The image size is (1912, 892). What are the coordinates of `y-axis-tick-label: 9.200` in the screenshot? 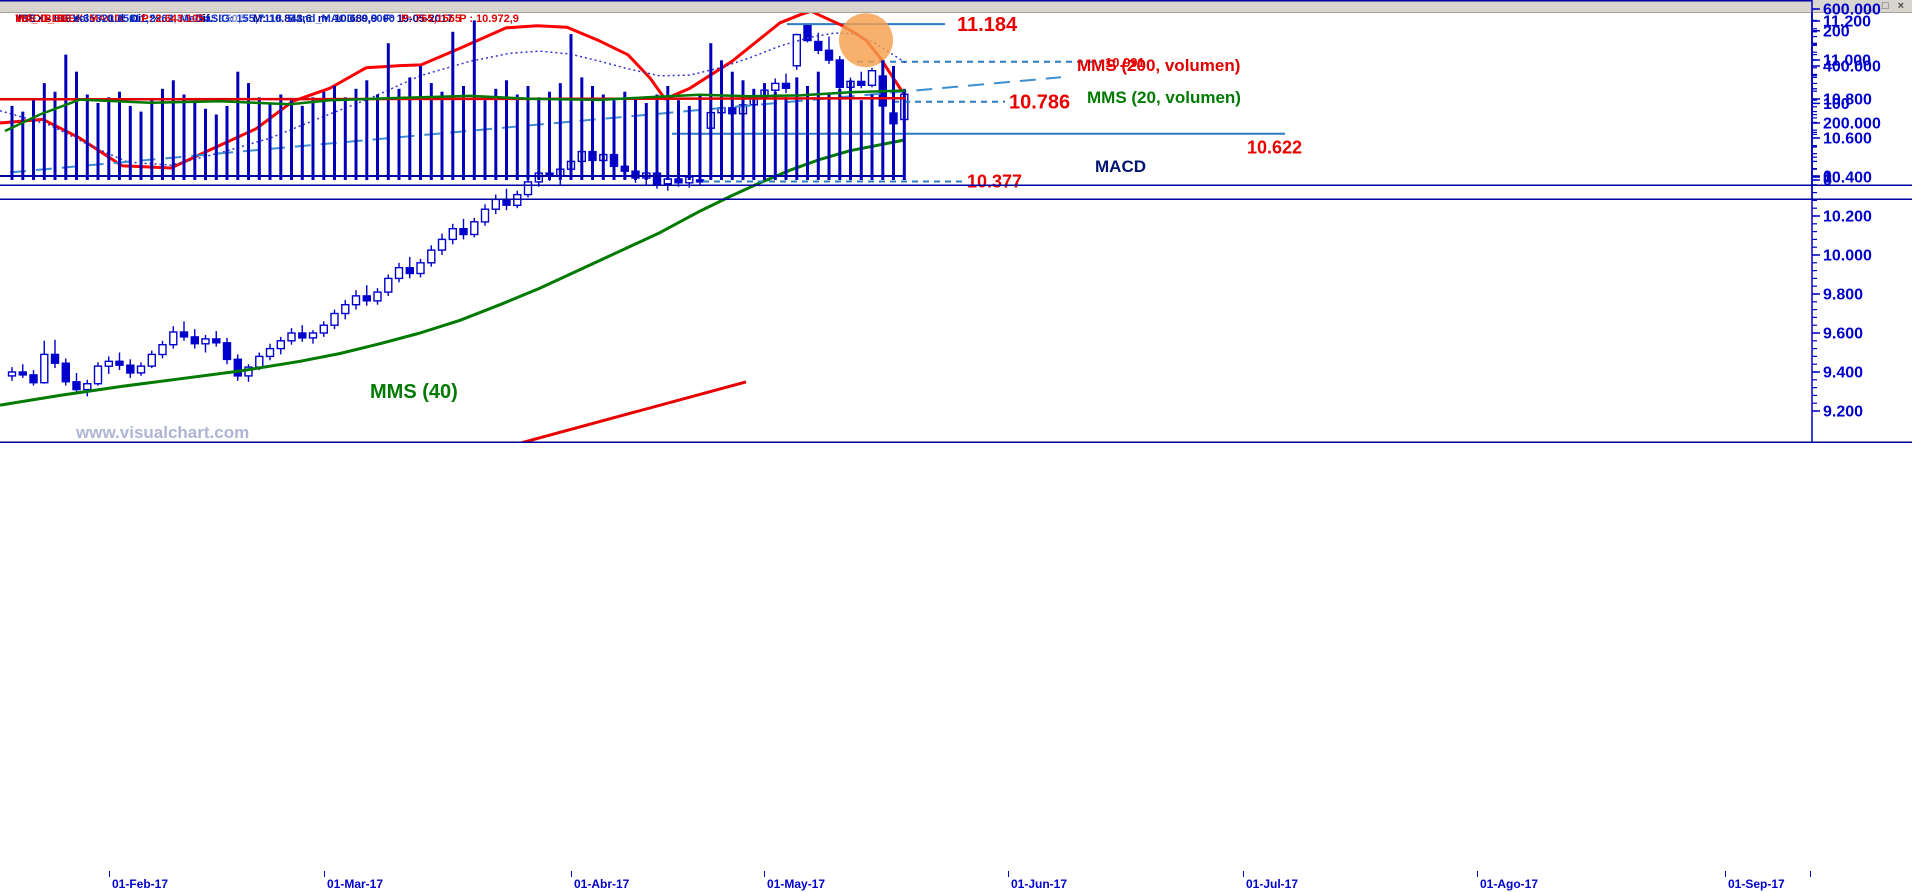 It's located at (1843, 412).